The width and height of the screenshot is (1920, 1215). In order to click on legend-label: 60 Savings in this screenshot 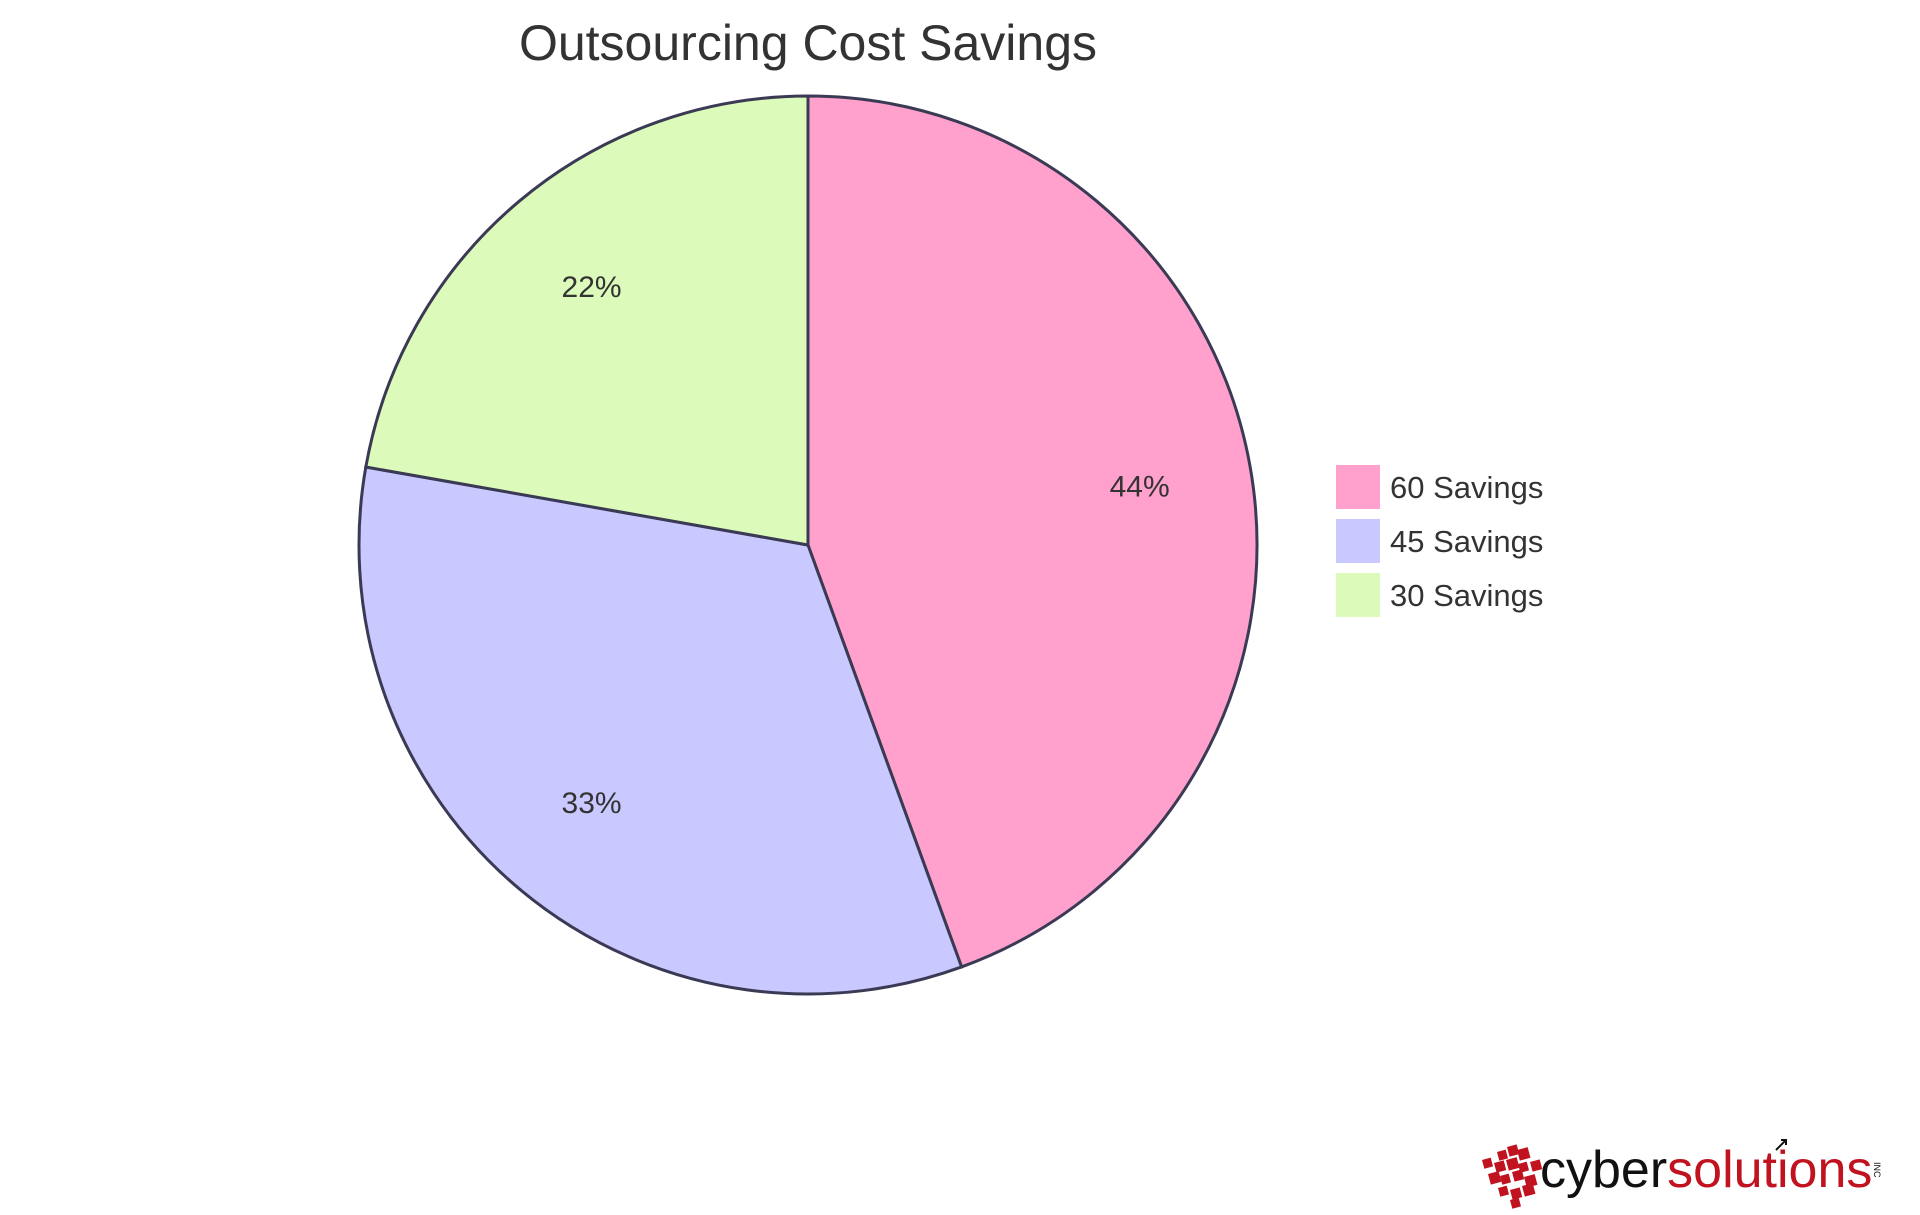, I will do `click(1466, 487)`.